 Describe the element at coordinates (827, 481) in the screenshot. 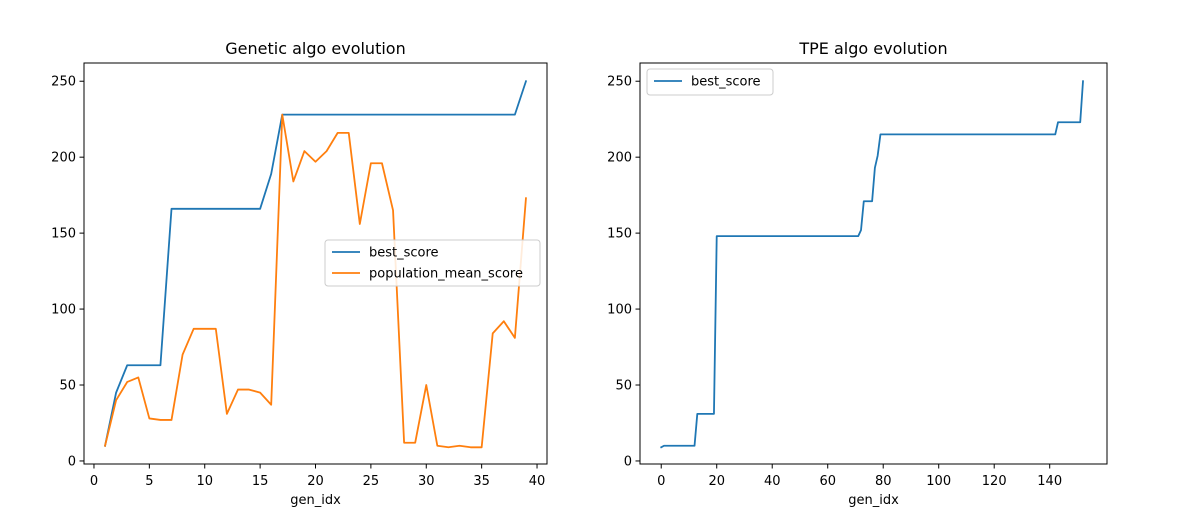

I see `x-tick-label: 60` at that location.